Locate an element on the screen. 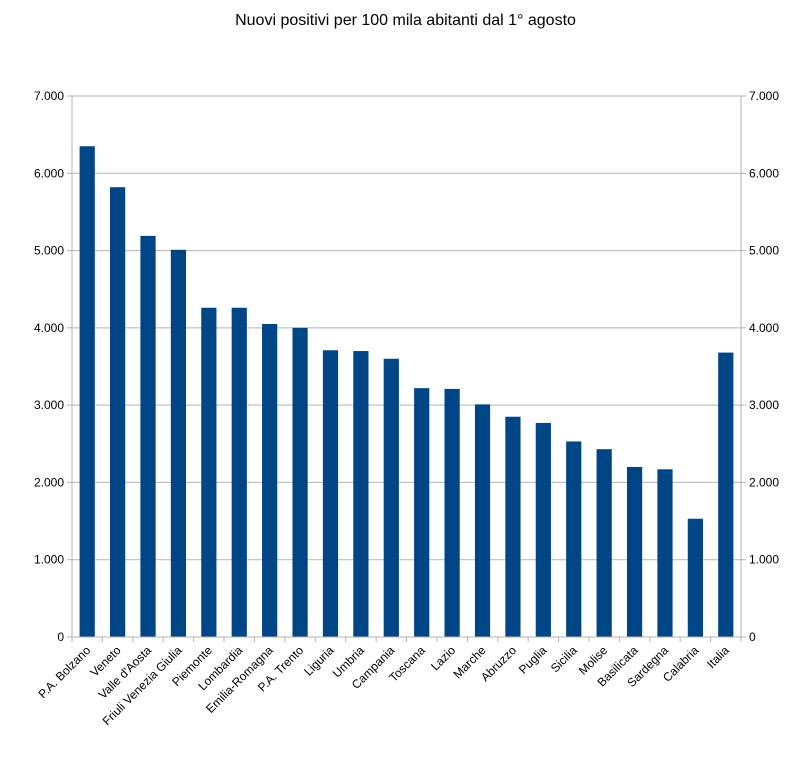 The image size is (811, 768). y-tick-label-left: 1.000 is located at coordinates (49, 560).